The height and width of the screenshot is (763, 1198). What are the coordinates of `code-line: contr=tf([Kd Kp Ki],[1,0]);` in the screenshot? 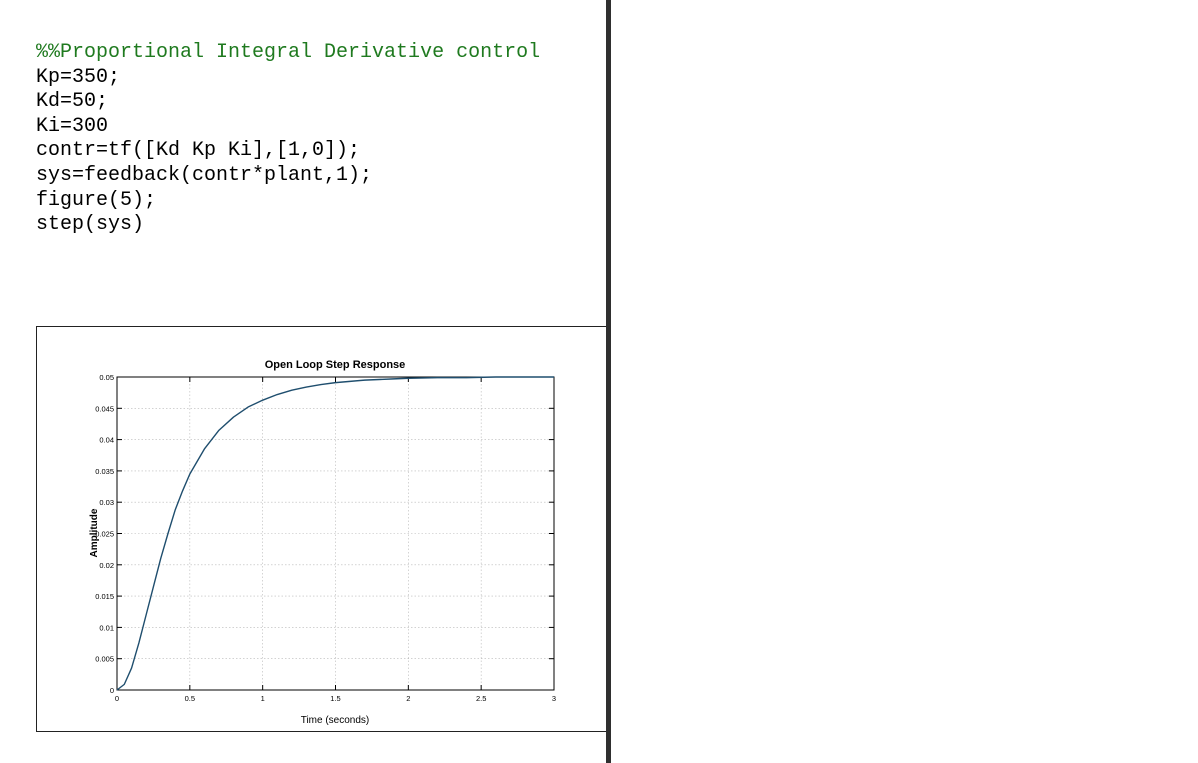 It's located at (198, 151).